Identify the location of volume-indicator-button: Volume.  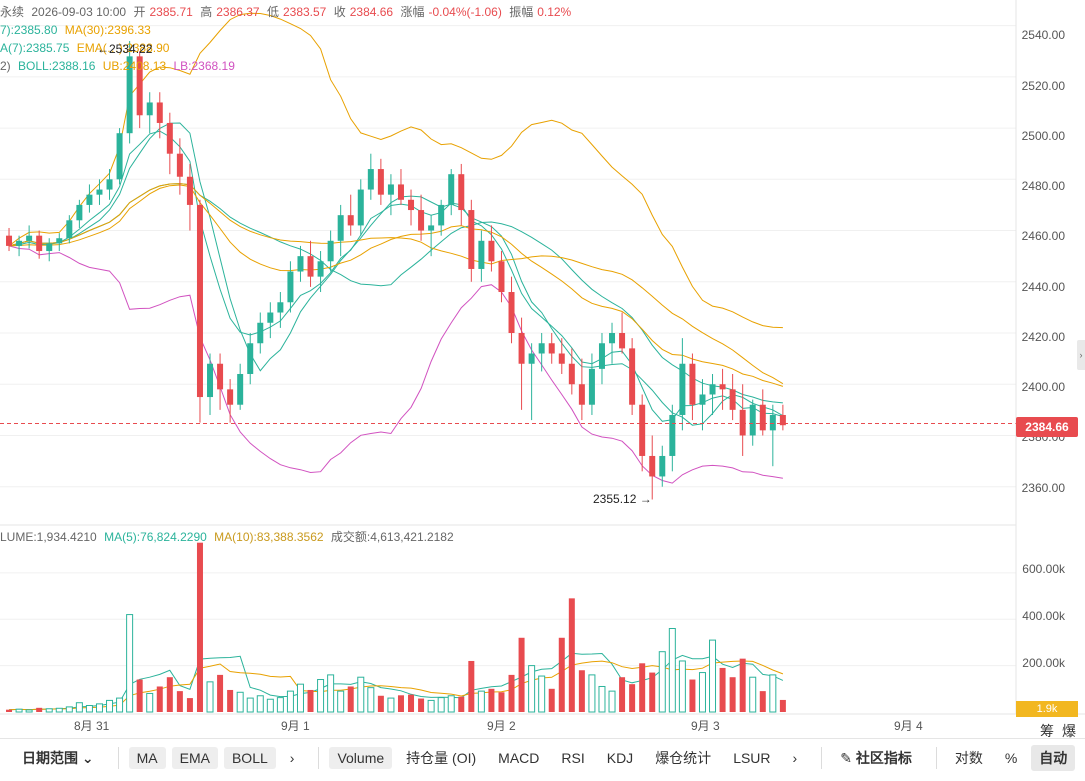
(361, 758).